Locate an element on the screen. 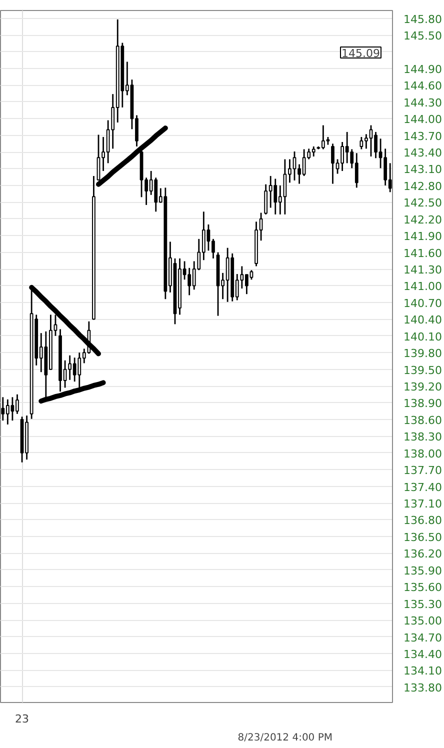  y-tick-label: 135.00 is located at coordinates (423, 621).